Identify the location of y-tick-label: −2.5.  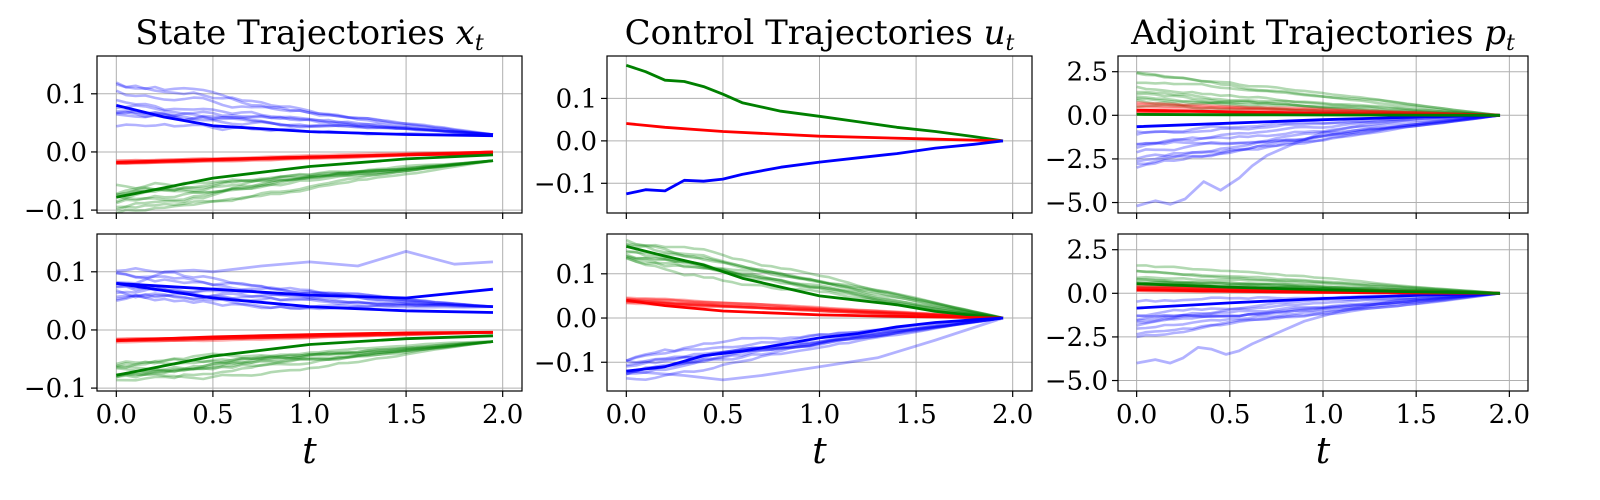
(1076, 160).